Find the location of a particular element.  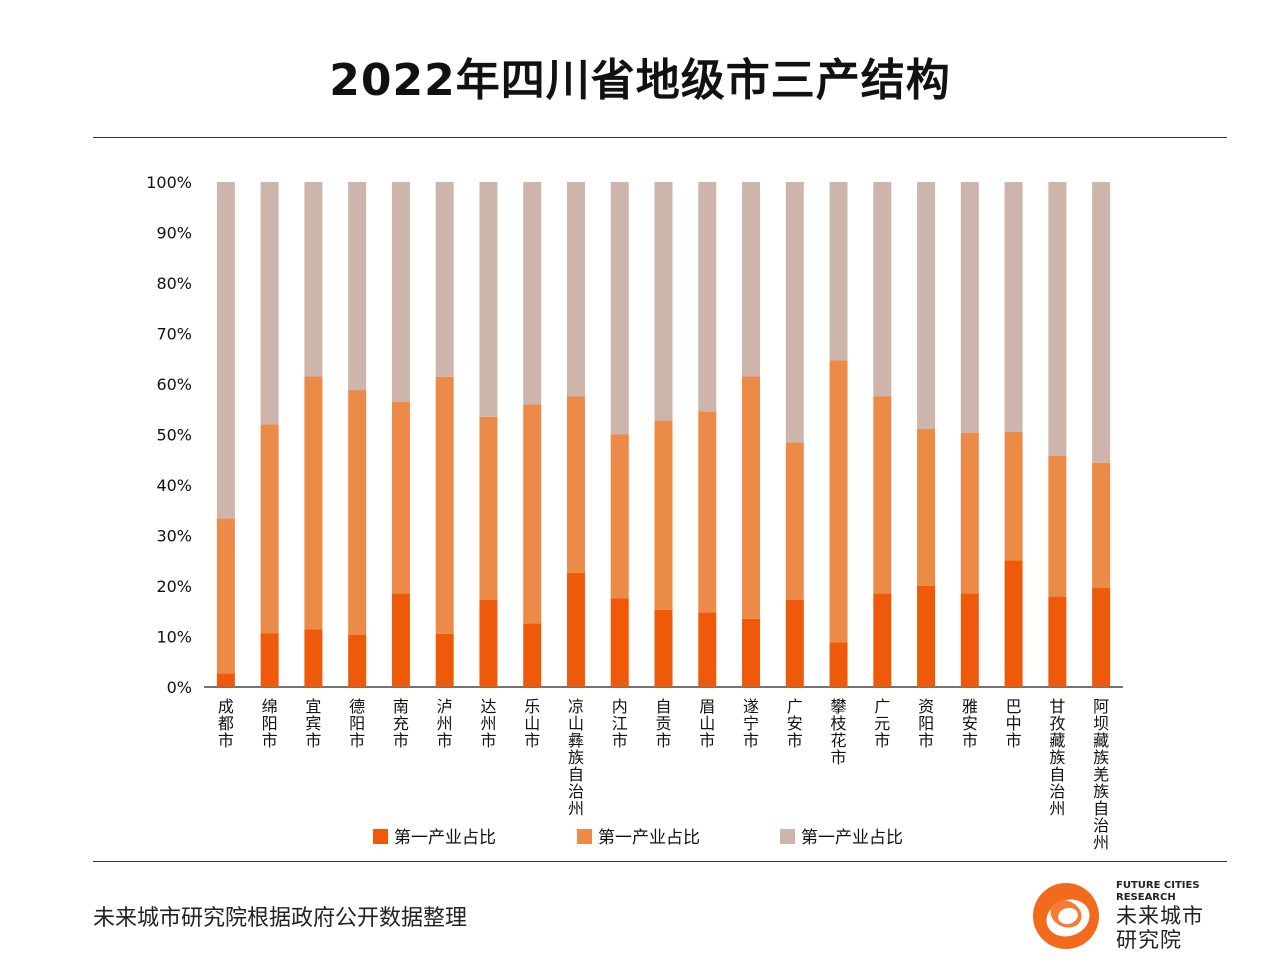

source-note: 未来城市研究院根据政府公开数据整理 is located at coordinates (280, 918).